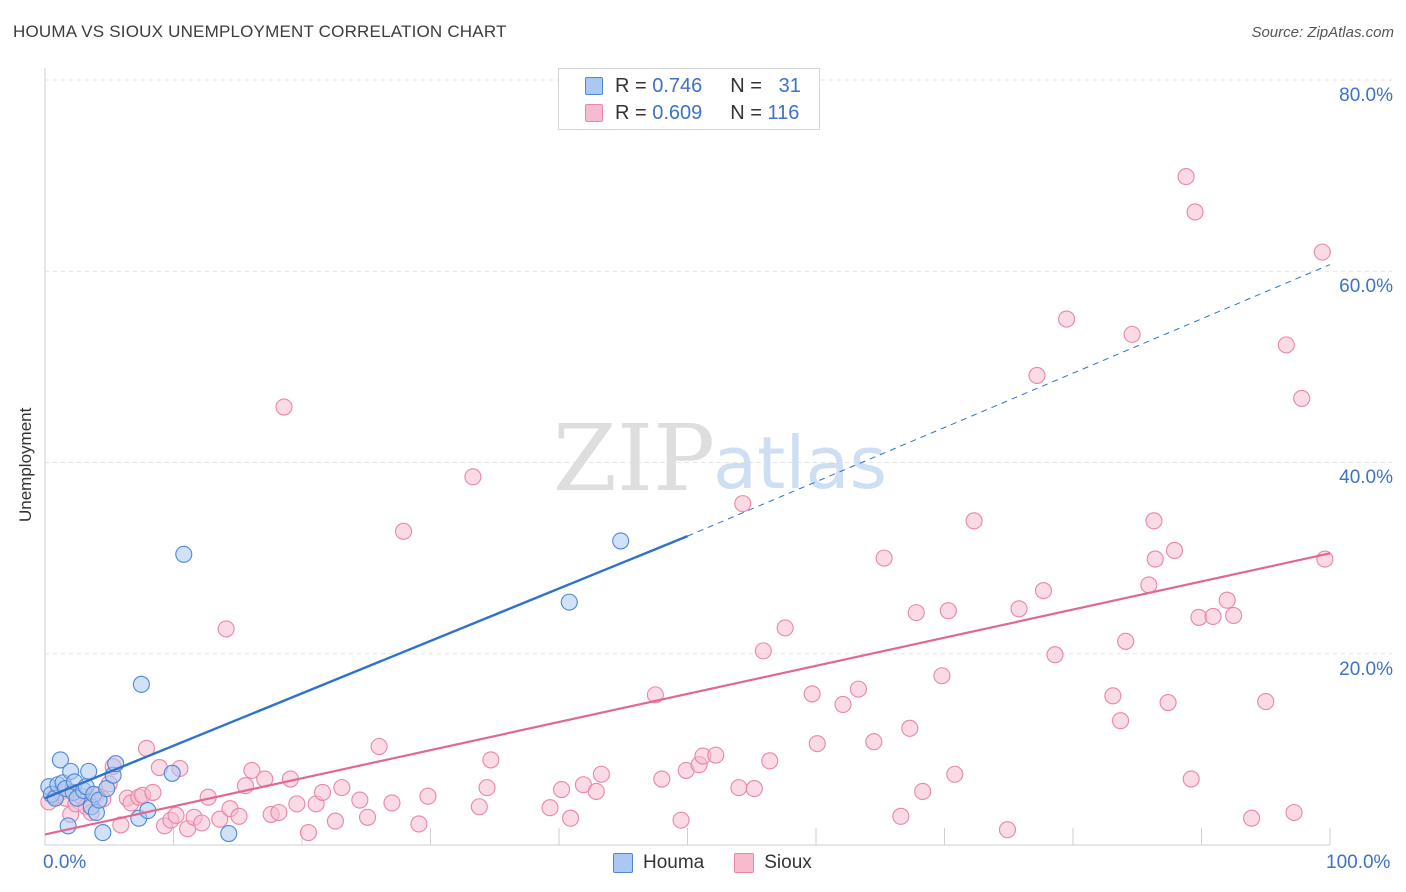  Describe the element at coordinates (634, 458) in the screenshot. I see `watermark-zip: ZIP` at that location.